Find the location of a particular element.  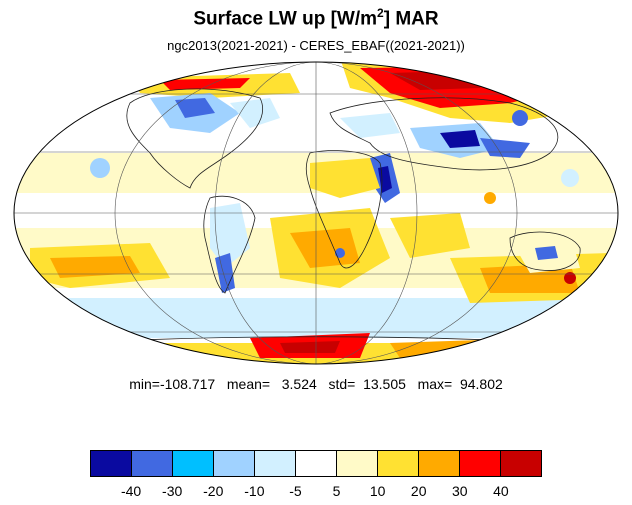

colorbar-ticks: -40 -30 -20 -10 -5 5 10 20 30 40 is located at coordinates (316, 492).